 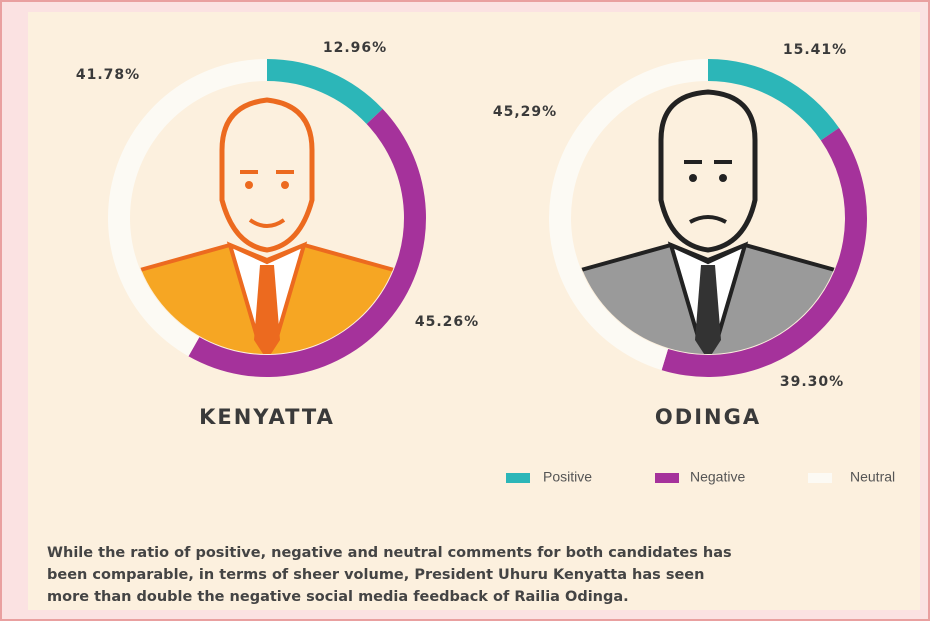 I want to click on data-label: 12.96%, so click(x=355, y=48).